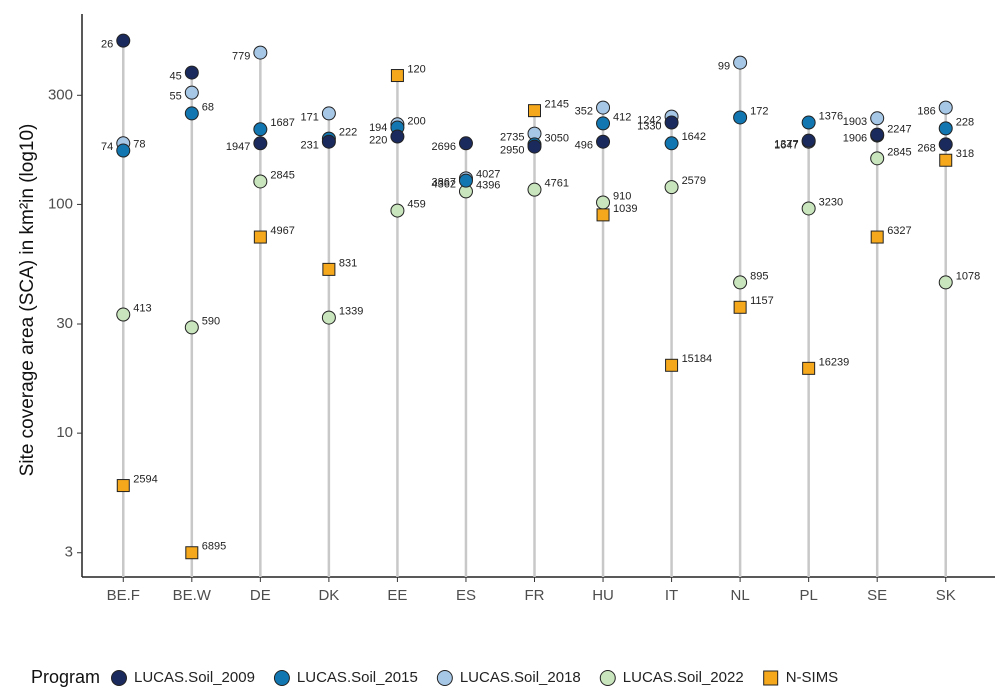 The width and height of the screenshot is (1000, 694). I want to click on data-label: 26, so click(107, 45).